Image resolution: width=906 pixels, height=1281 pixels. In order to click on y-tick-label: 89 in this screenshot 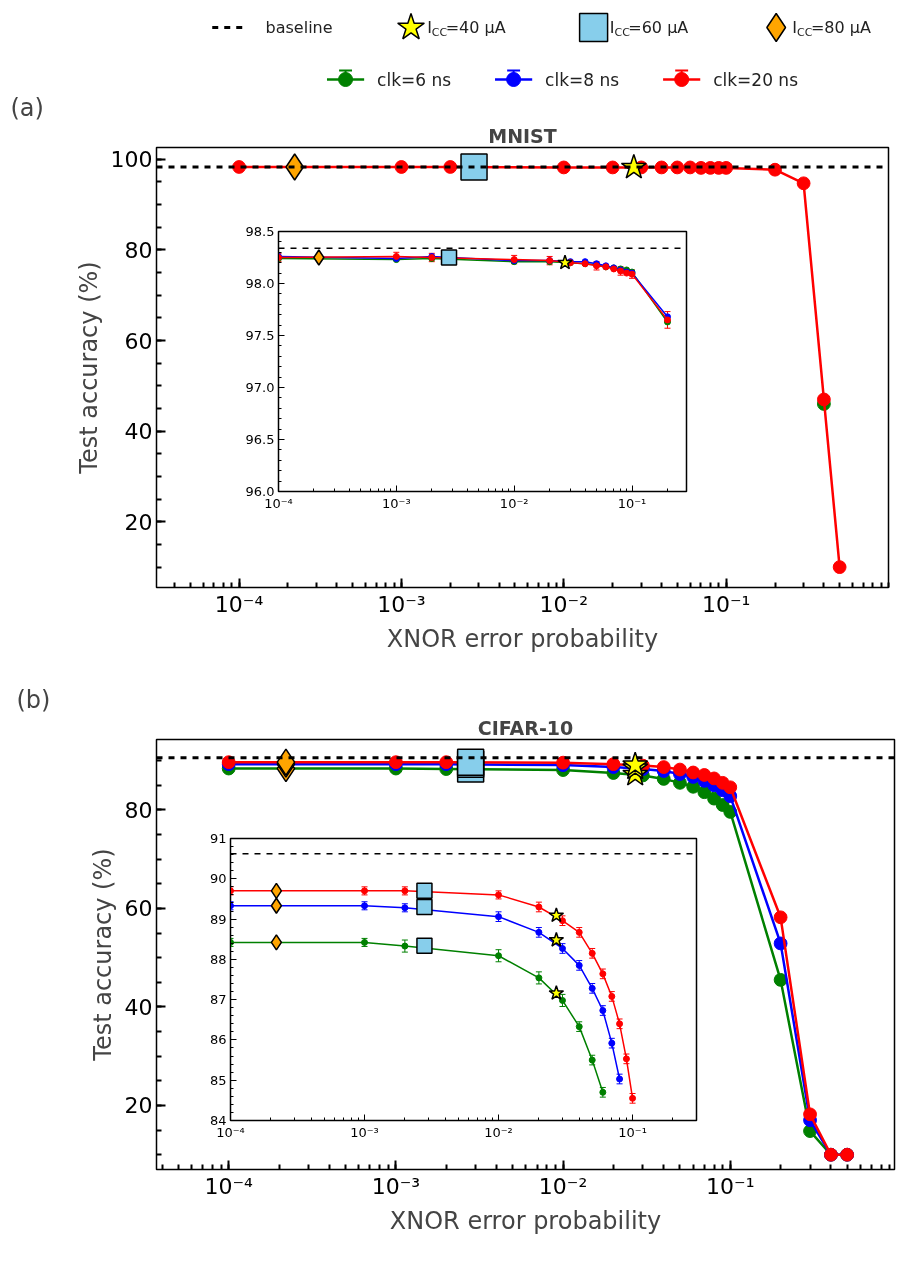, I will do `click(218, 919)`.